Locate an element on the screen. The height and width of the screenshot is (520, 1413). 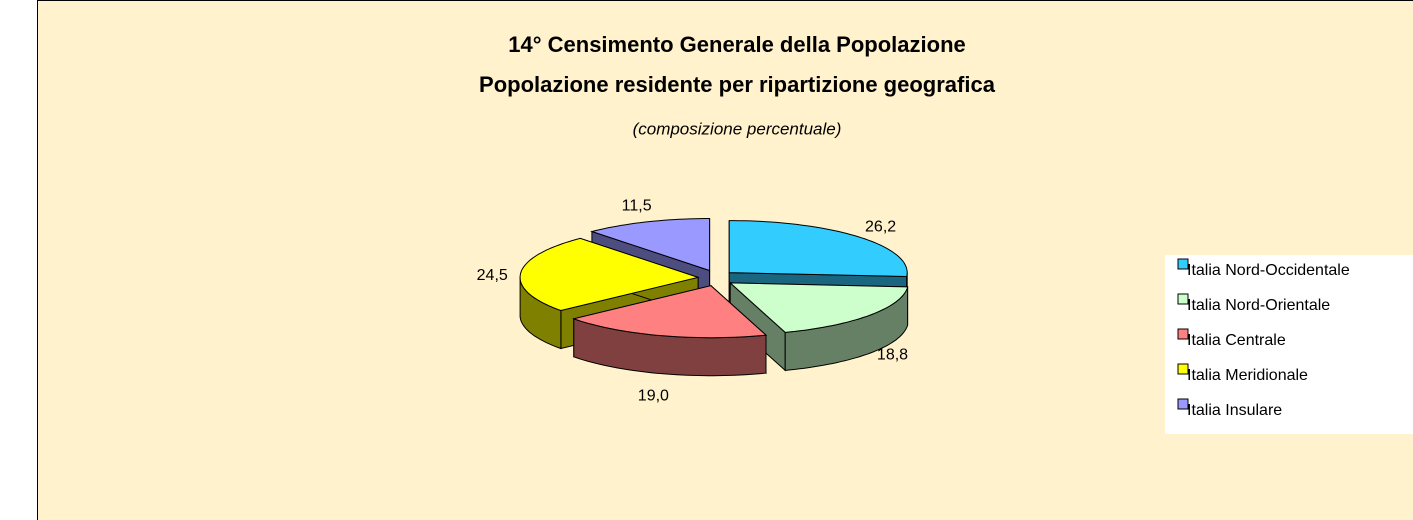
legend-label: Italia Insulare is located at coordinates (1234, 410).